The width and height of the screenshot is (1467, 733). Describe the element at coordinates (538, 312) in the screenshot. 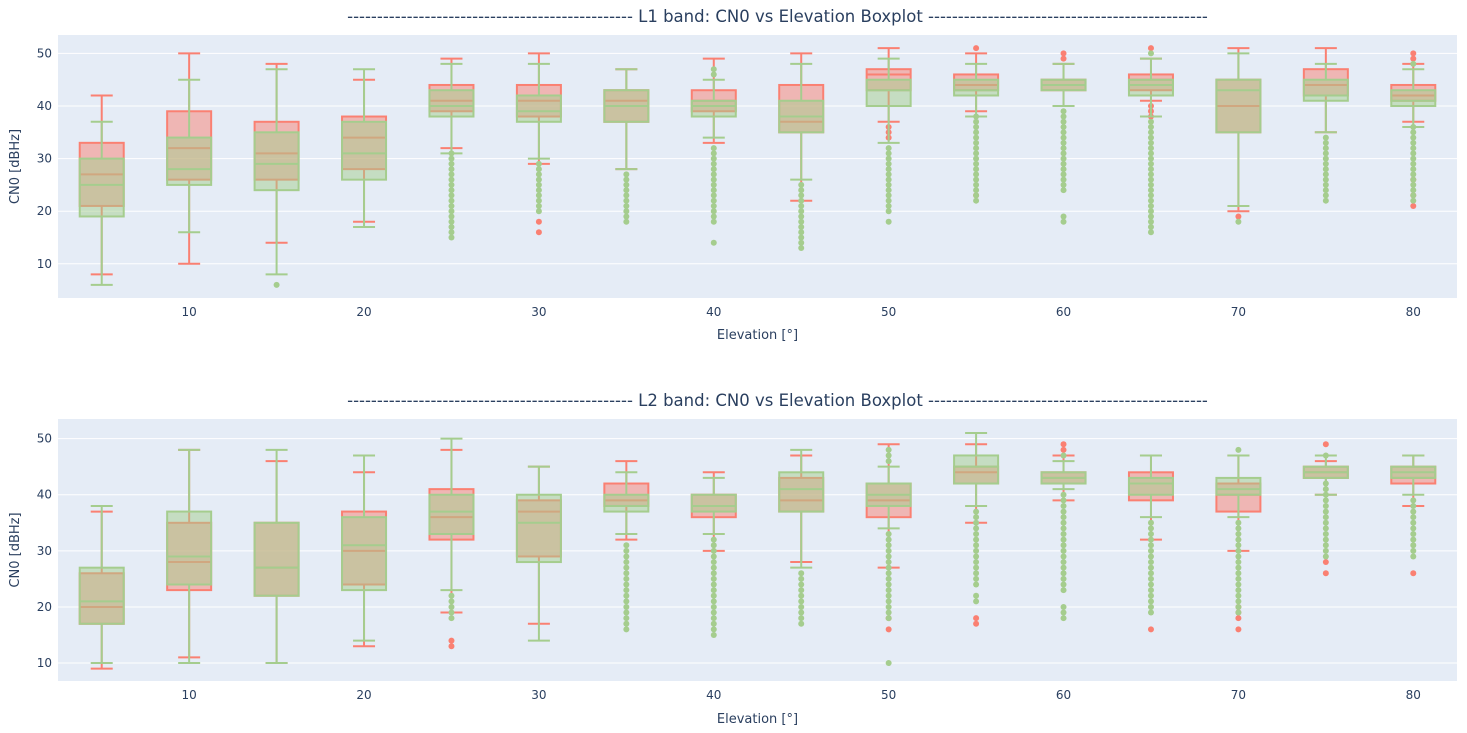

I see `x-tick-label: 30` at that location.